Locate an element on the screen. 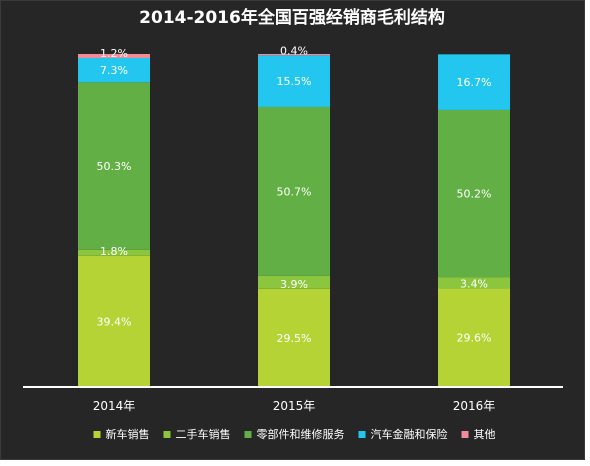  data-label-0-1: 1.8% is located at coordinates (114, 251).